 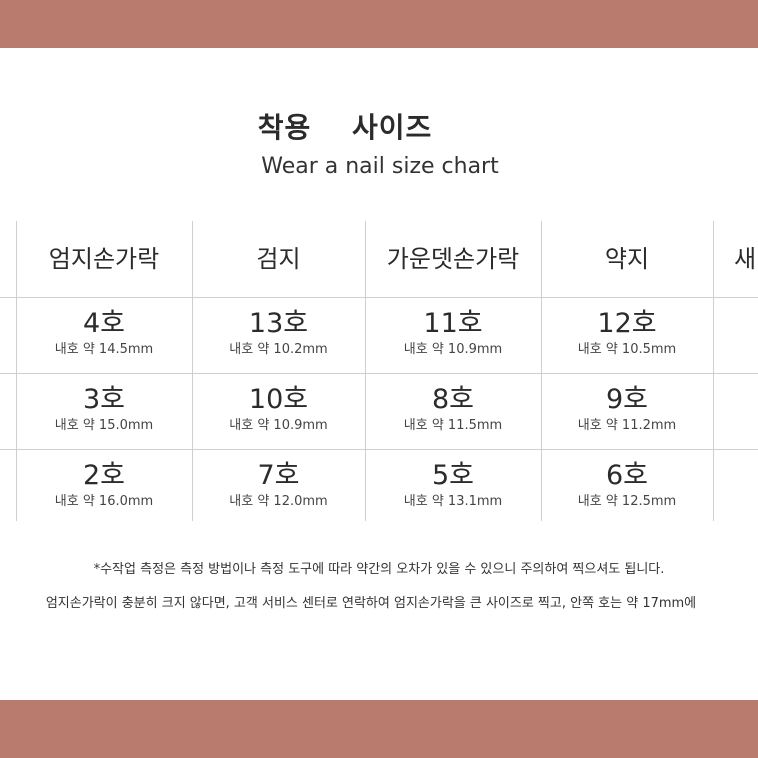 I want to click on table-cell-partial, so click(x=754, y=335).